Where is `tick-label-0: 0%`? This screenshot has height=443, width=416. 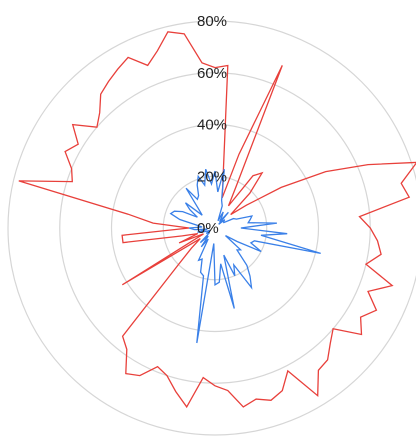
tick-label-0: 0% is located at coordinates (208, 228).